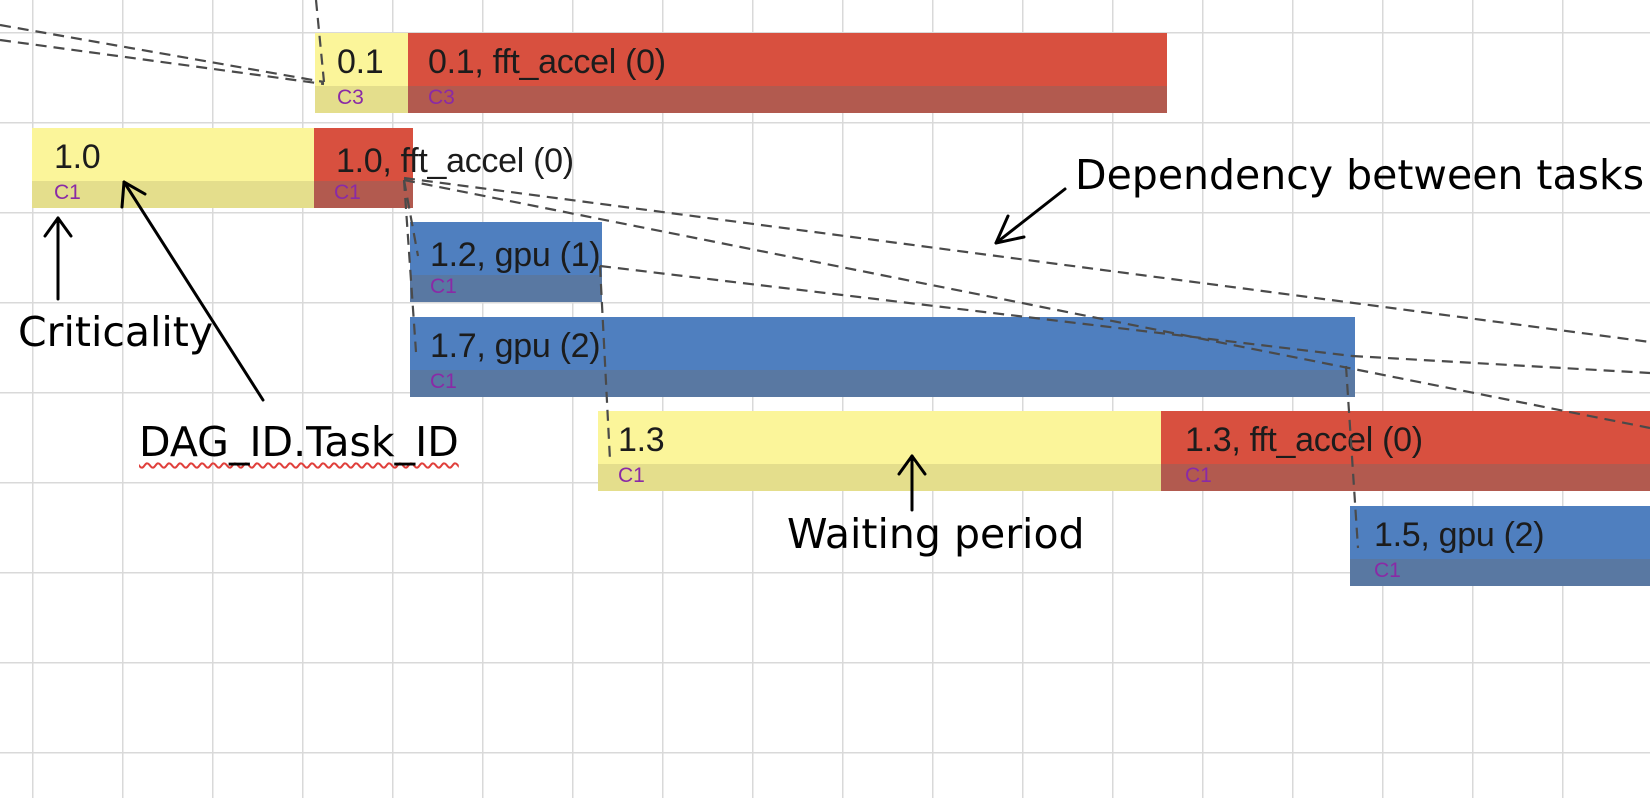  Describe the element at coordinates (455, 161) in the screenshot. I see `task-1-0-fft-accel-label: 1.0, fft_accel (0)` at that location.